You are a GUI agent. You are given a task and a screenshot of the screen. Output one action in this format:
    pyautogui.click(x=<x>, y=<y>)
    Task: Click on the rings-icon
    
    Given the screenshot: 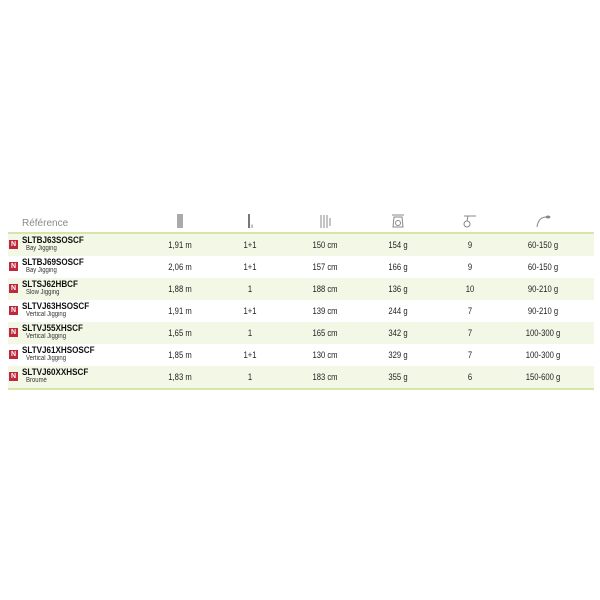 What is the action you would take?
    pyautogui.click(x=470, y=221)
    